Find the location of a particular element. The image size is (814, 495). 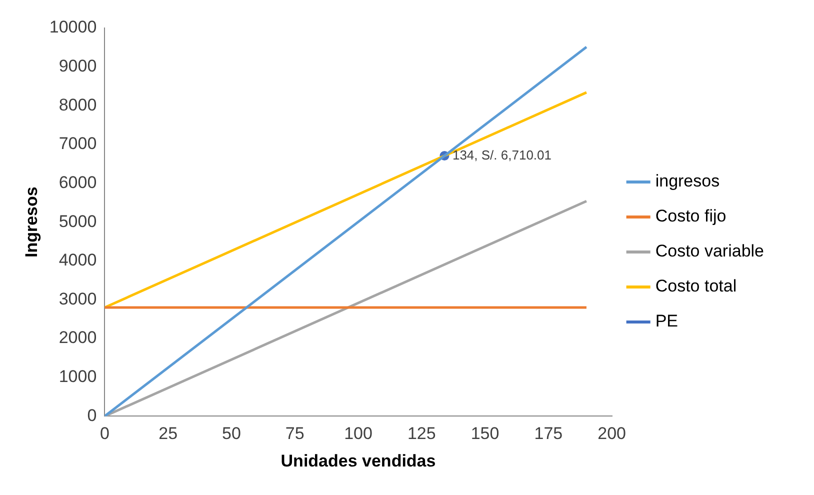

legend-label: Costo total is located at coordinates (696, 286).